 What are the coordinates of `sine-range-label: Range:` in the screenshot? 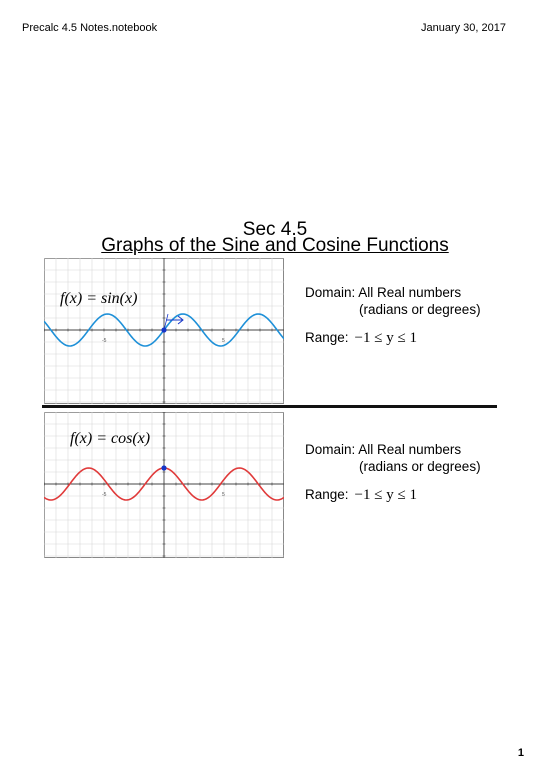 It's located at (327, 337).